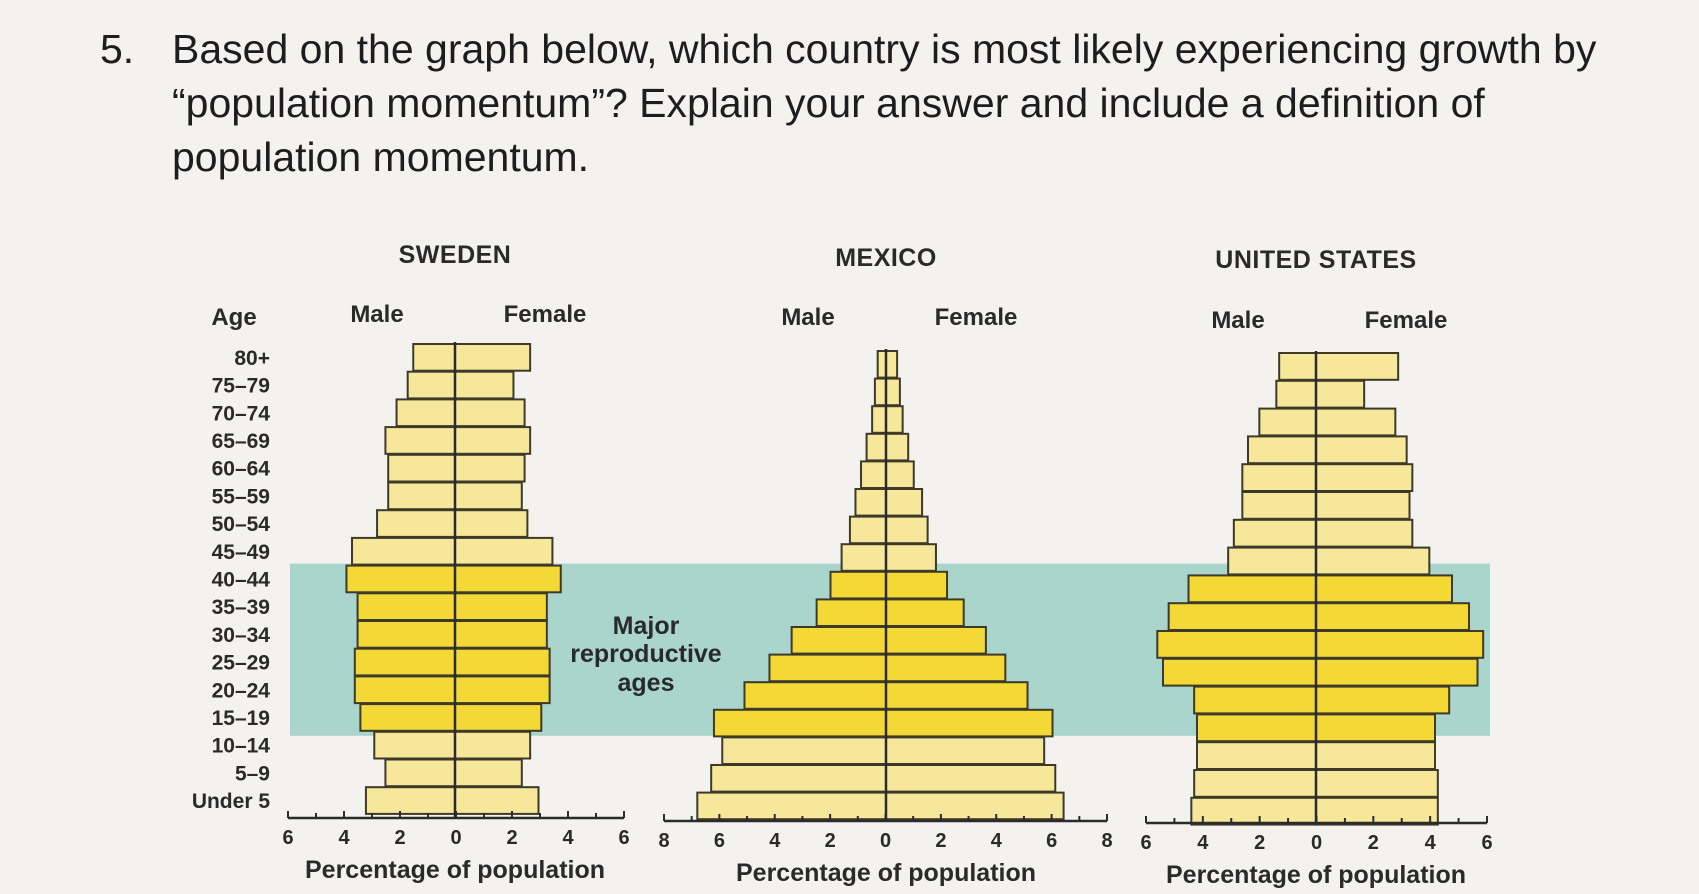  I want to click on age-label: 25–29, so click(241, 663).